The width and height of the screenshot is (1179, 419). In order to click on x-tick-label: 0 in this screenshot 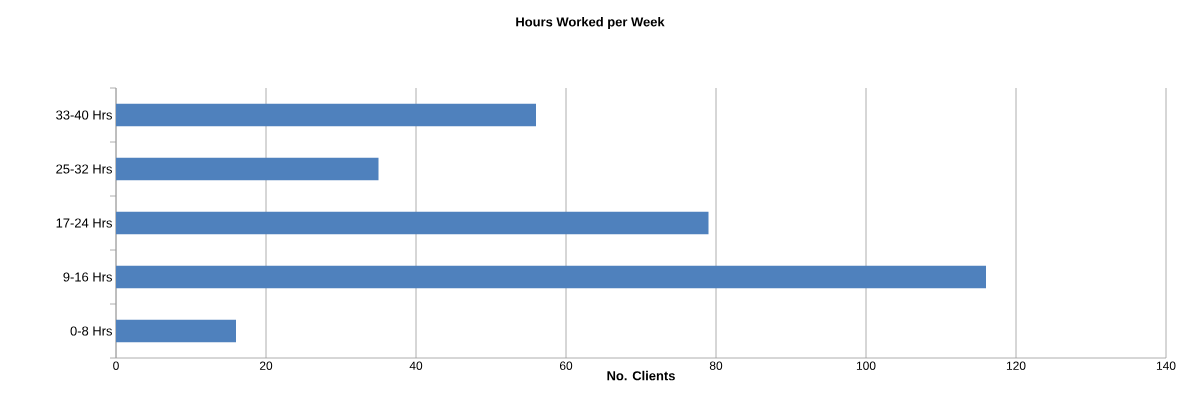, I will do `click(116, 365)`.